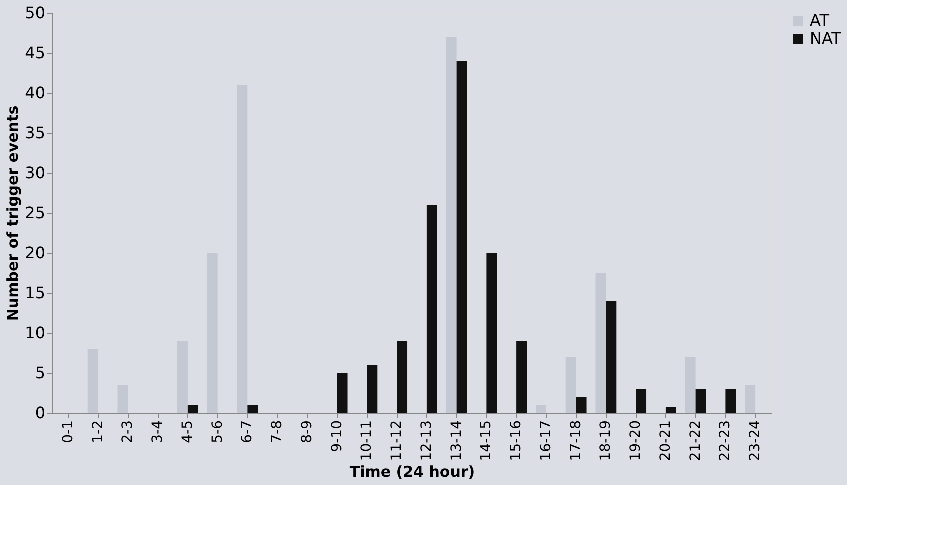 Image resolution: width=926 pixels, height=545 pixels. I want to click on x-tick-label: 2-3, so click(128, 432).